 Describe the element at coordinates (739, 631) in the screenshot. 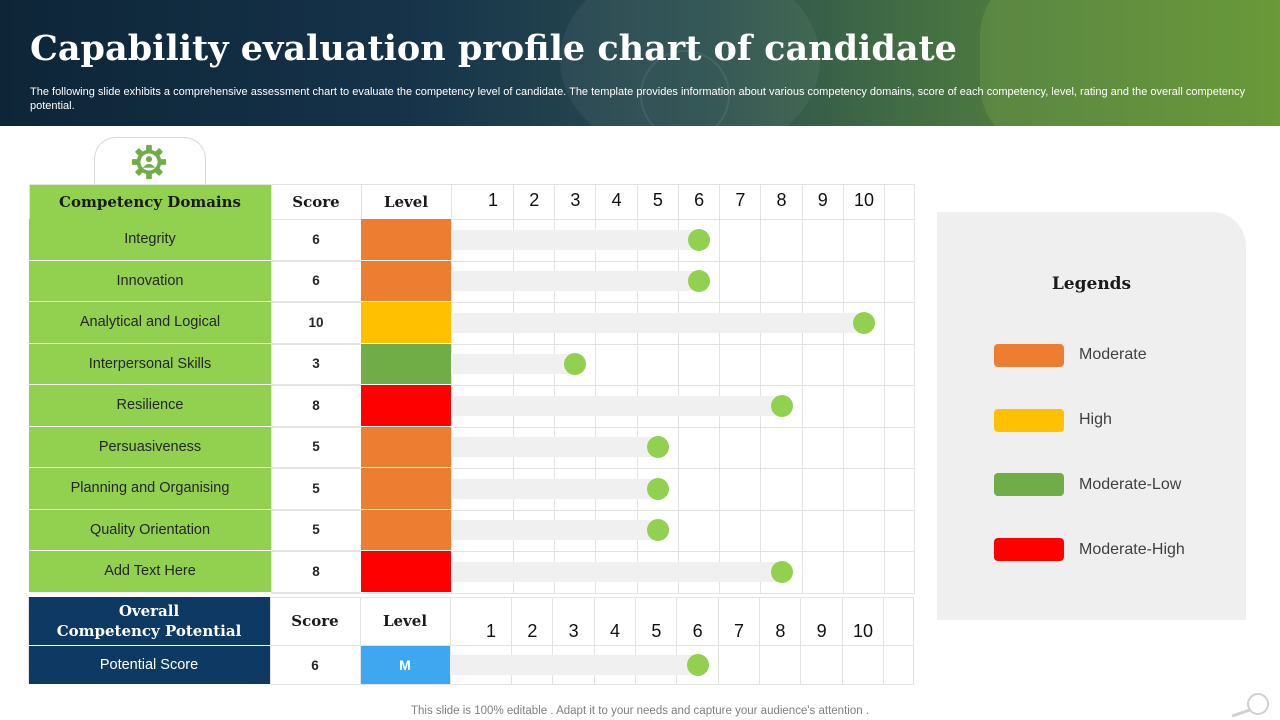

I see `overall-x-tick-label-seven: 7` at that location.